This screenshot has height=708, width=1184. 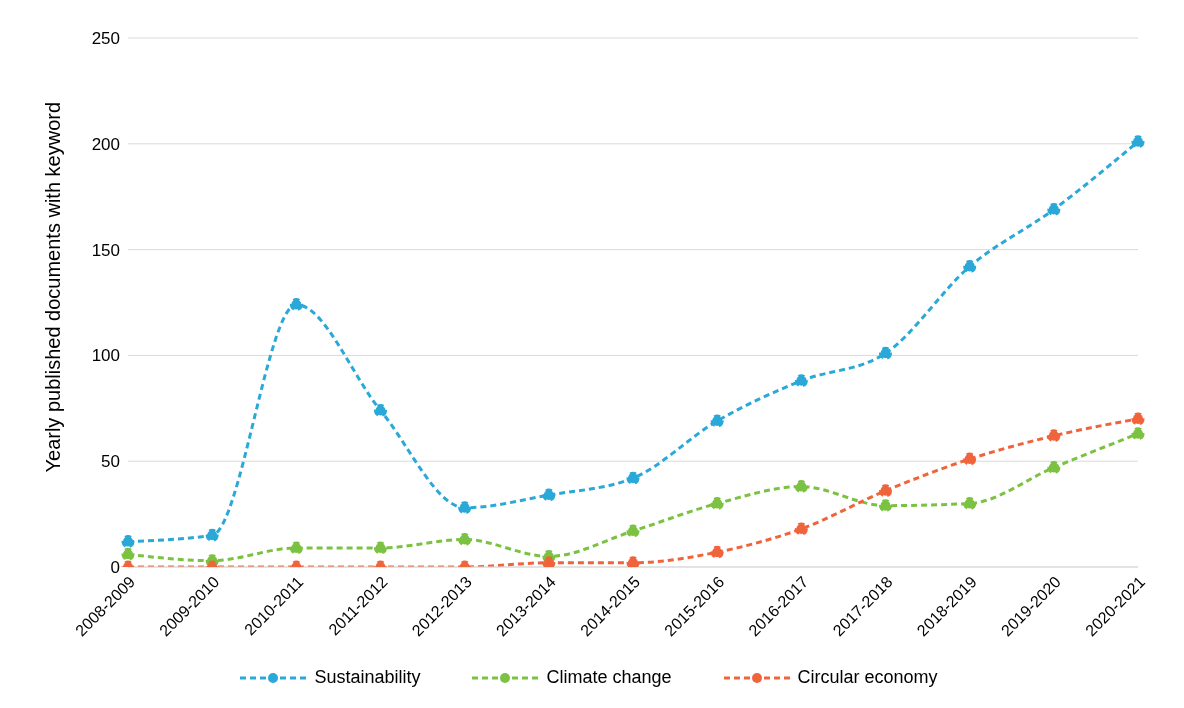 What do you see at coordinates (105, 356) in the screenshot?
I see `y-tick-label: 100` at bounding box center [105, 356].